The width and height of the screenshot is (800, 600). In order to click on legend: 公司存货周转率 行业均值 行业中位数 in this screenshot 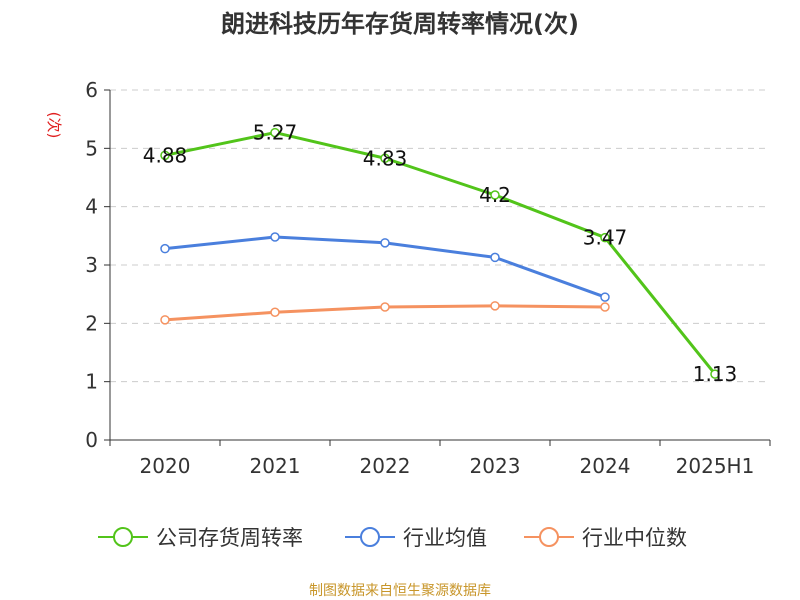, I will do `click(392, 538)`.